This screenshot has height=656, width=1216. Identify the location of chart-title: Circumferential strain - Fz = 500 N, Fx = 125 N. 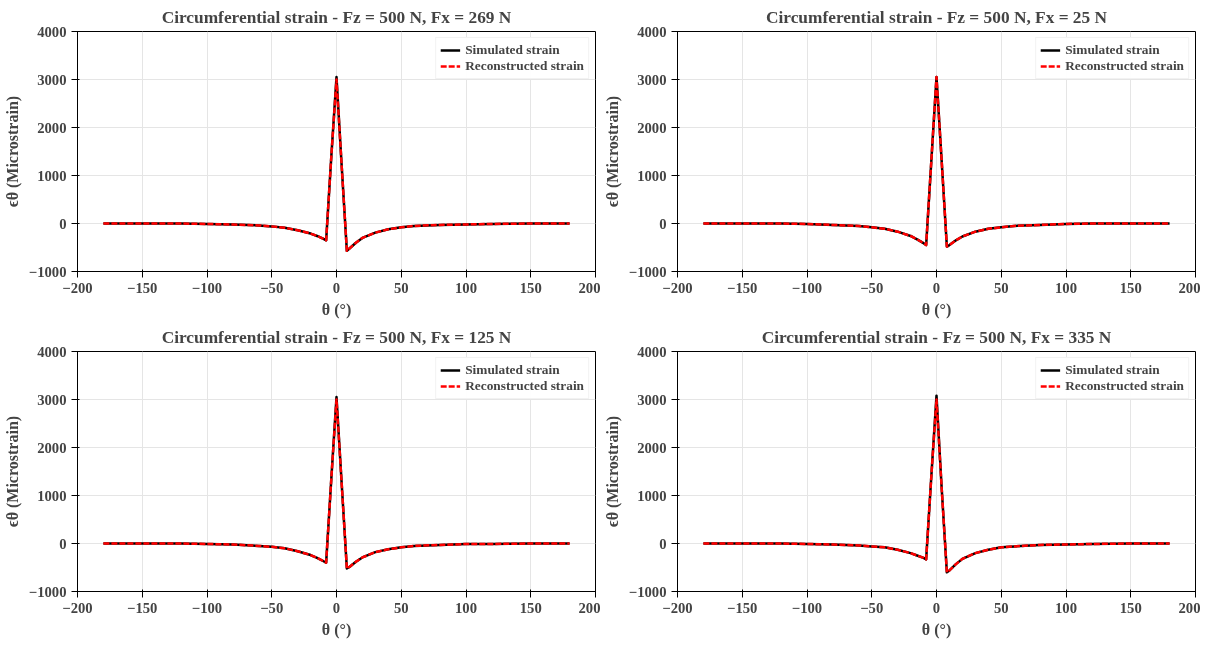
(336, 337).